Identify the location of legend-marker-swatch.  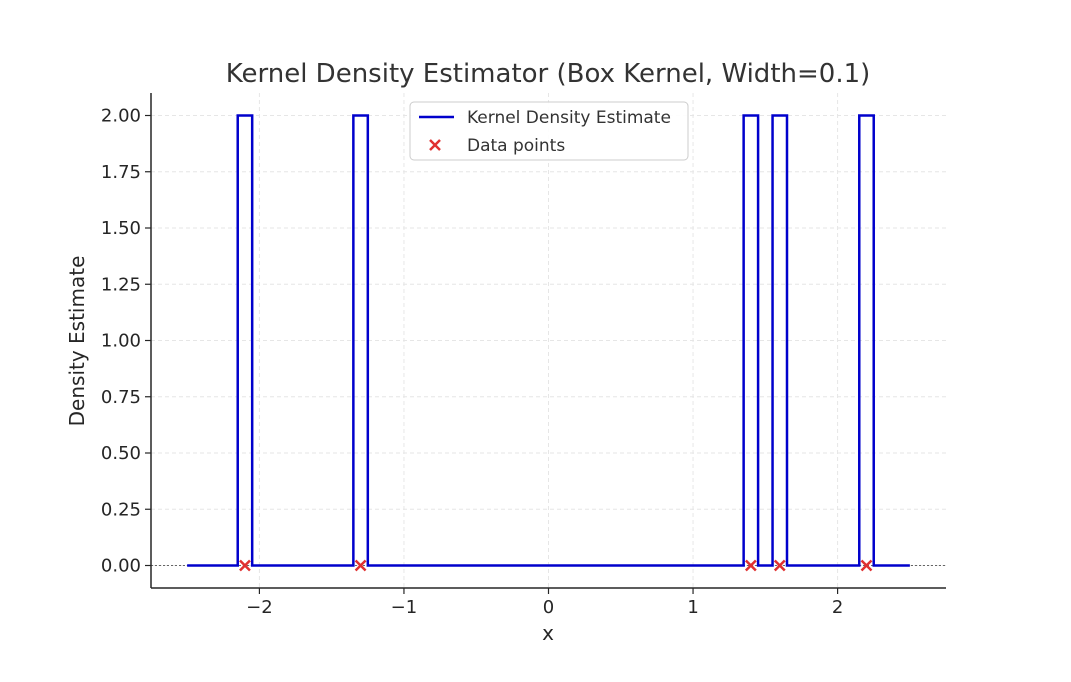
(435, 145).